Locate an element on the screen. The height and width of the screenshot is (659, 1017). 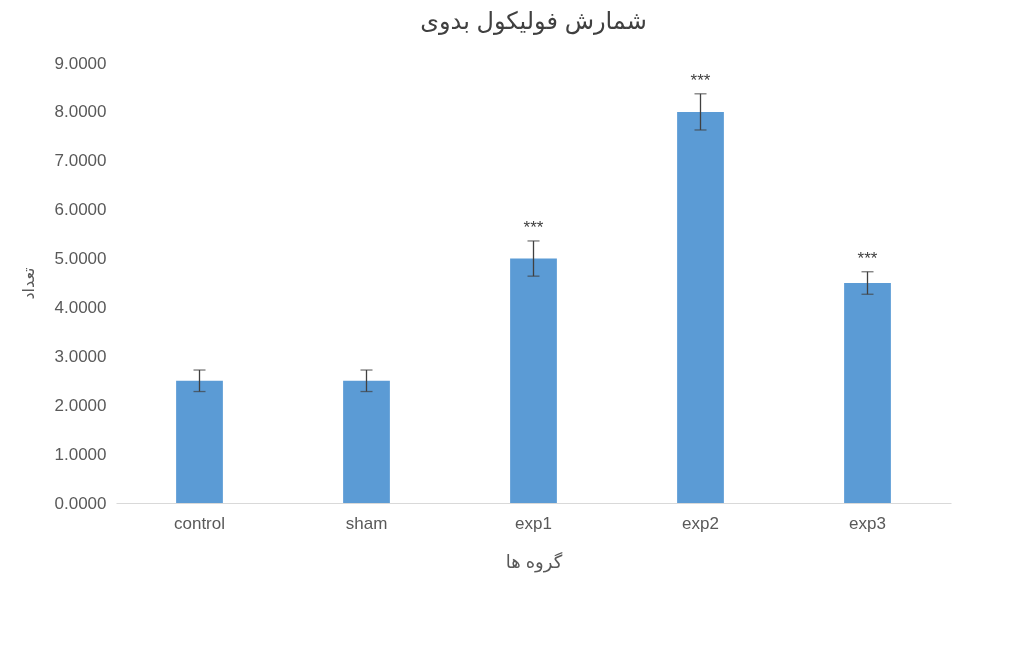
y-tick-label: 1.0000 is located at coordinates (80, 454).